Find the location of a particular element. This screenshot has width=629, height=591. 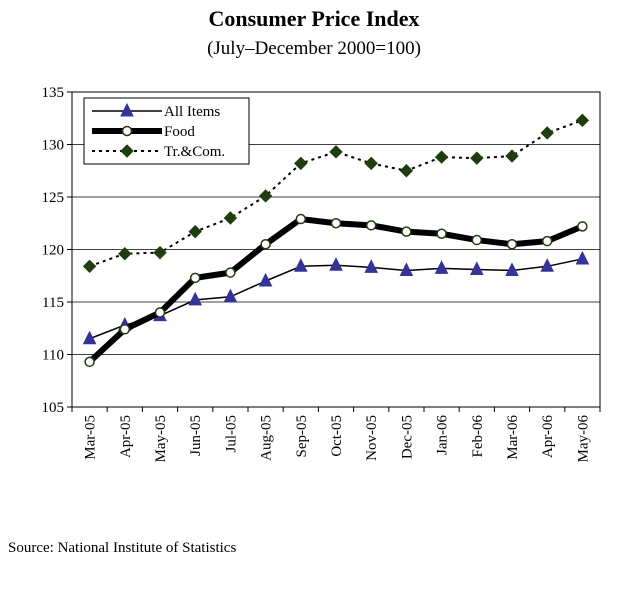

x-tick-label: Oct-05 is located at coordinates (337, 436).